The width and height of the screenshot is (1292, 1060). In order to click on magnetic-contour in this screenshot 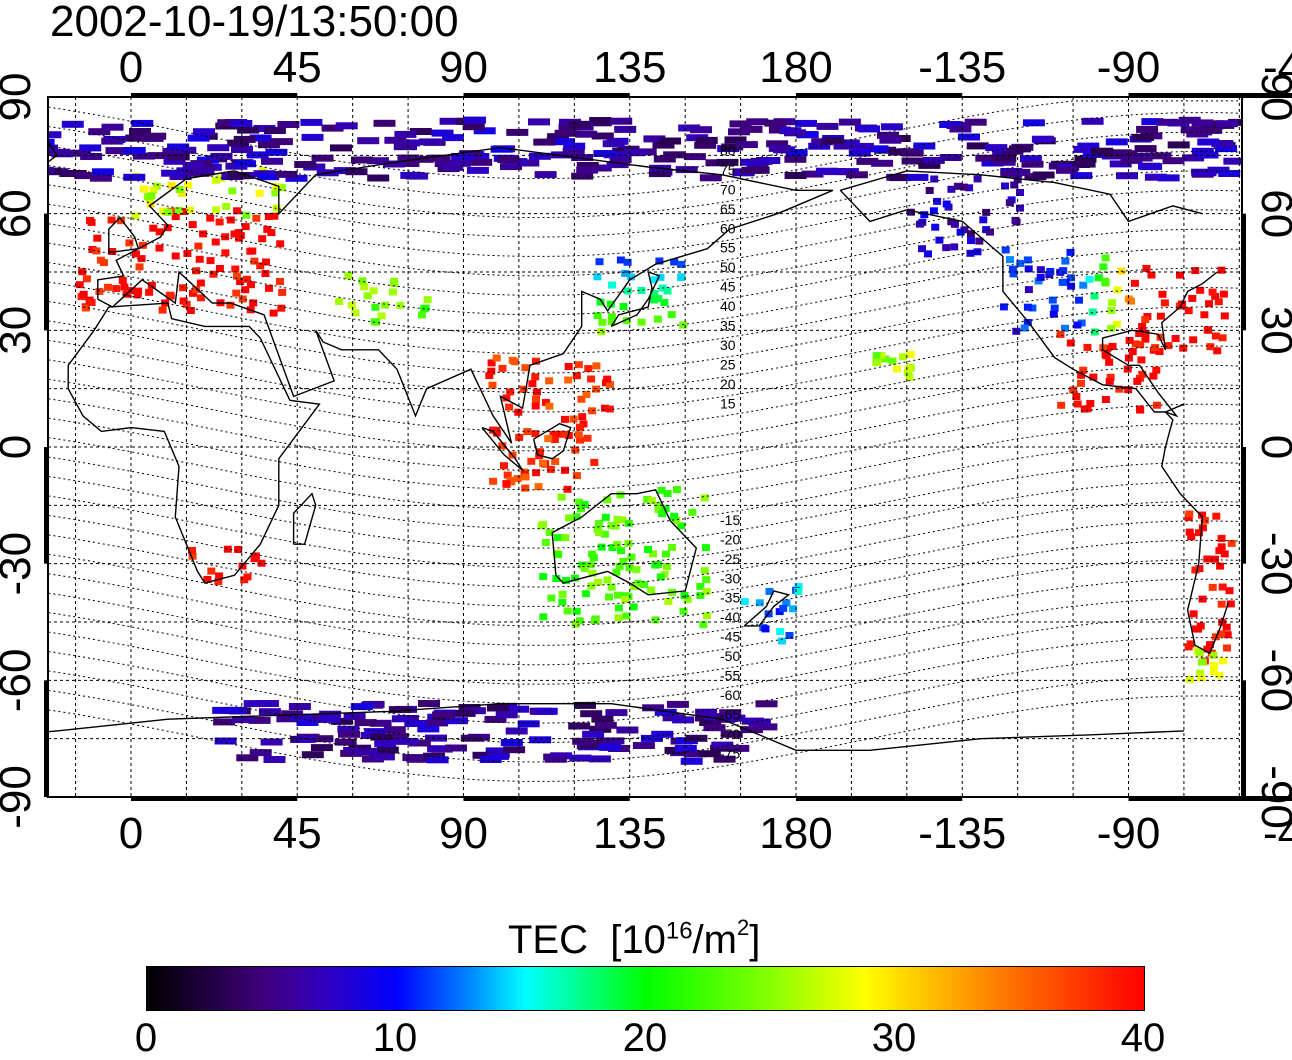, I will do `click(648, 642)`.